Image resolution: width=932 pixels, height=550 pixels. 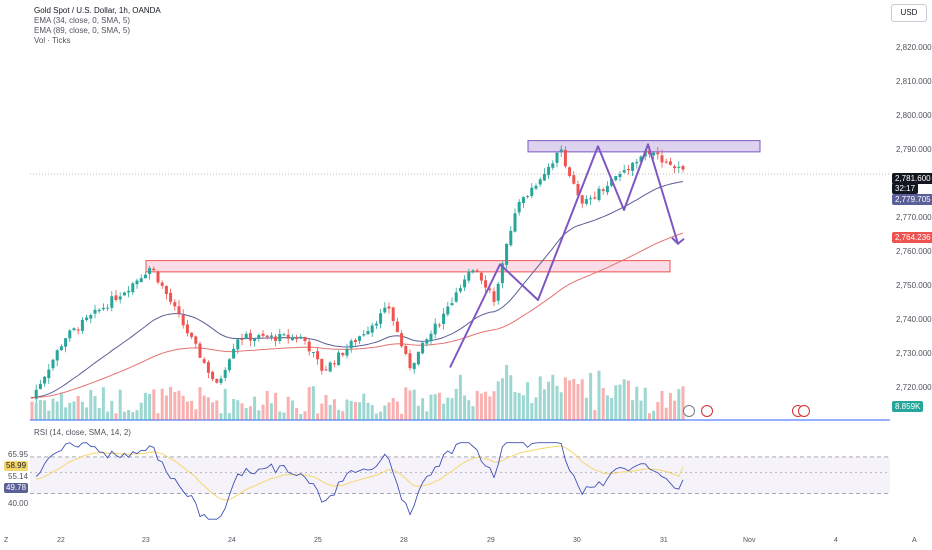 I want to click on pattern-path, so click(x=564, y=255).